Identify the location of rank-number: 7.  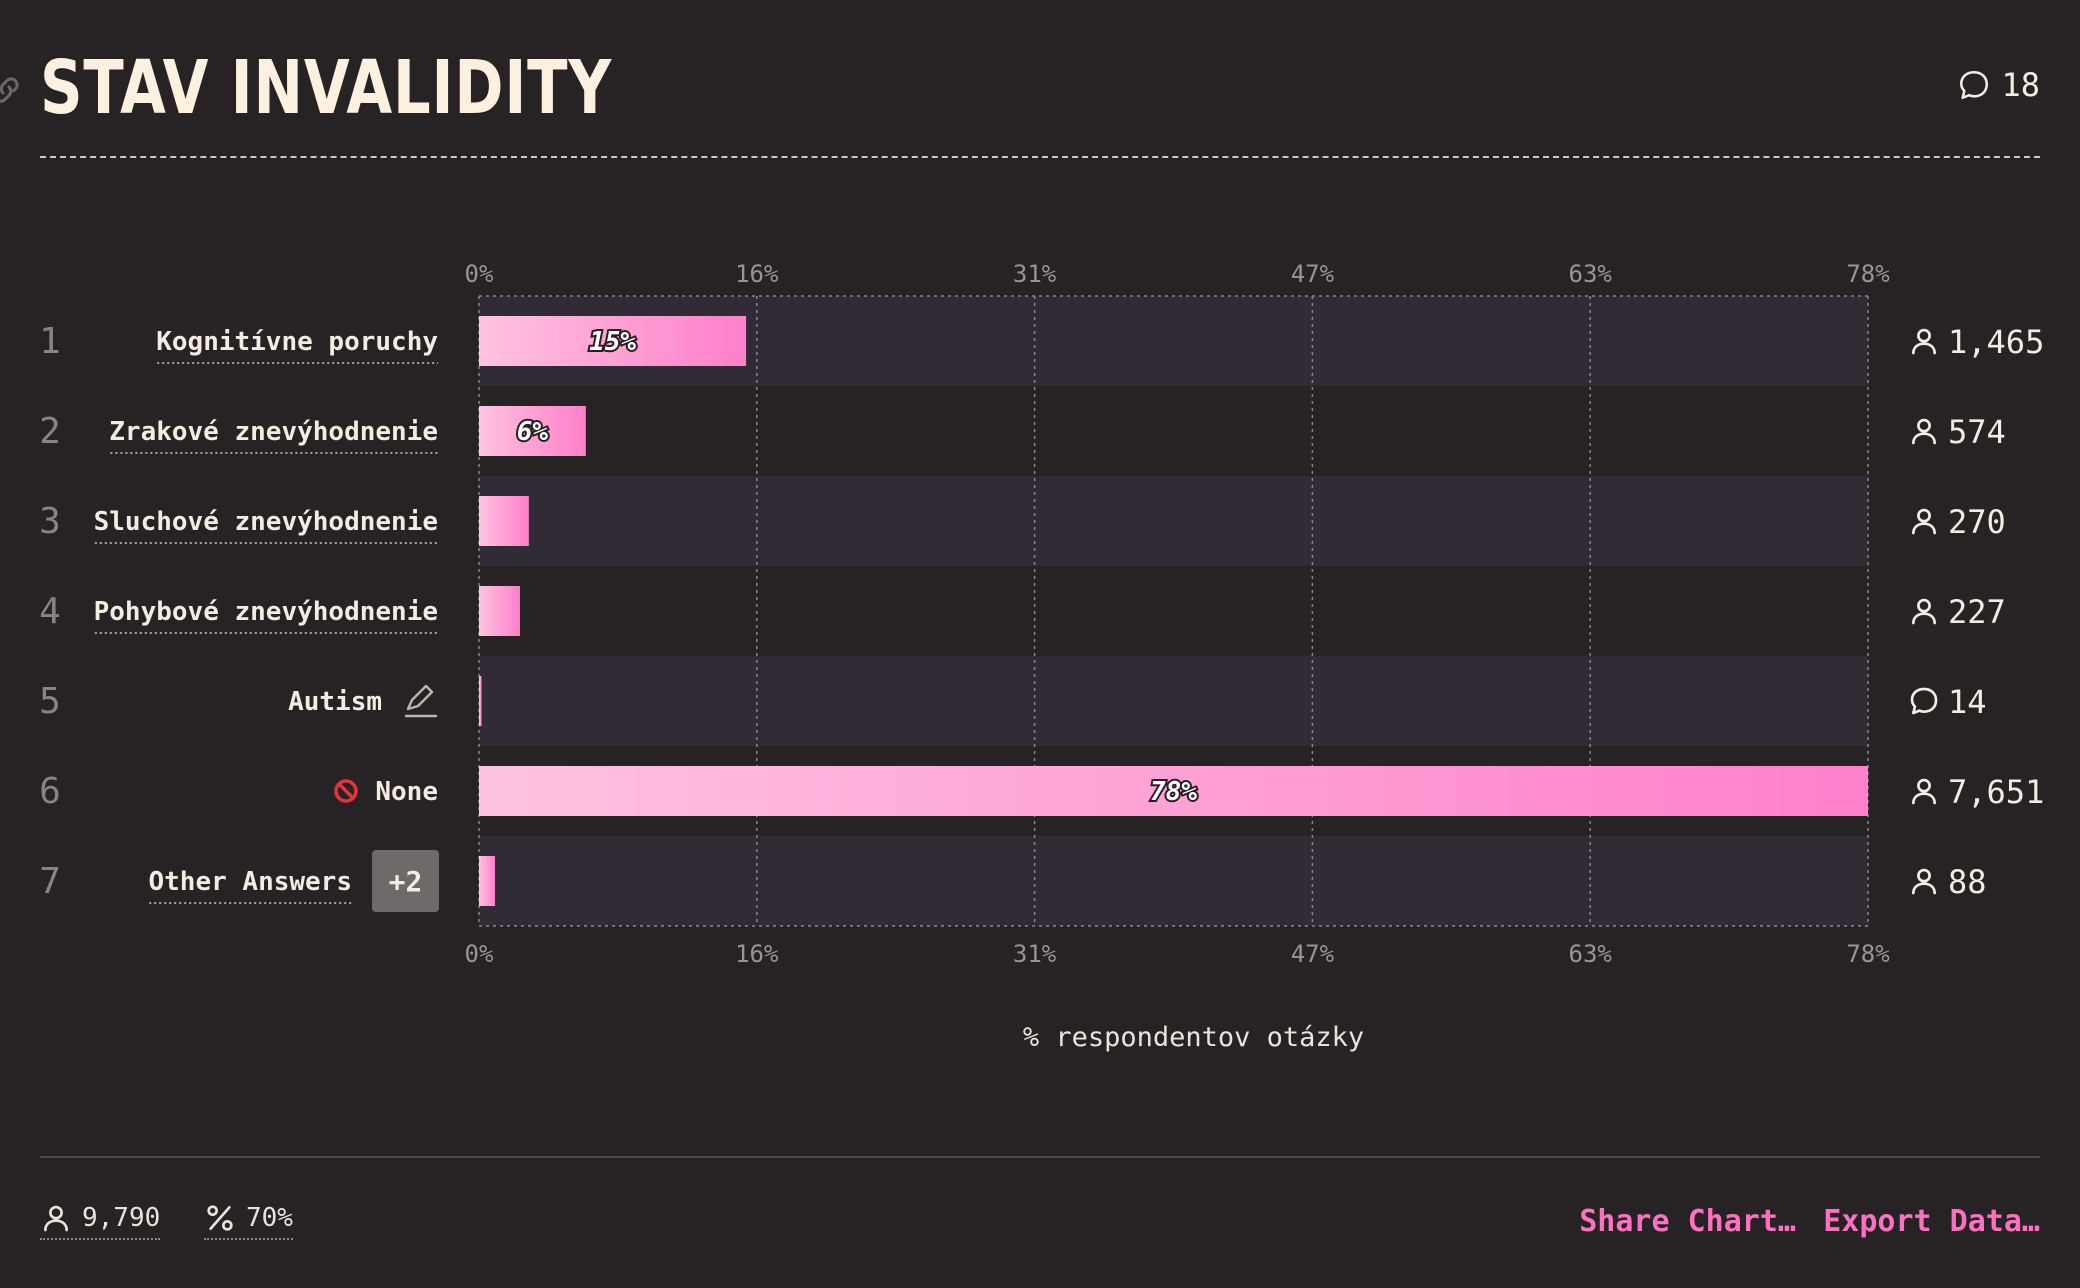
(50, 881).